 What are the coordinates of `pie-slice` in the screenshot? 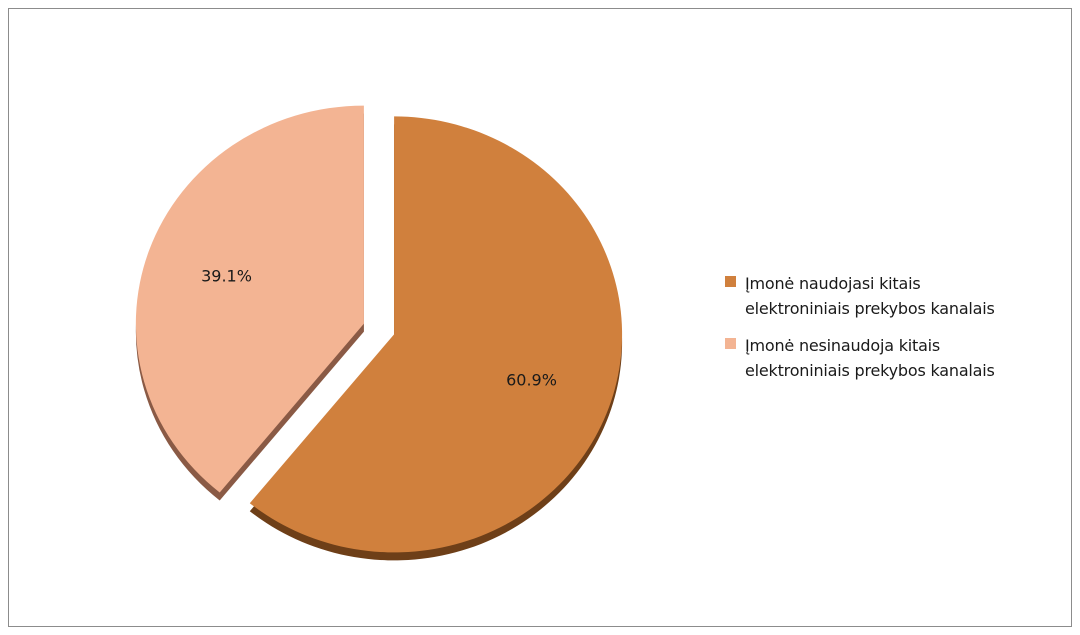 It's located at (249, 299).